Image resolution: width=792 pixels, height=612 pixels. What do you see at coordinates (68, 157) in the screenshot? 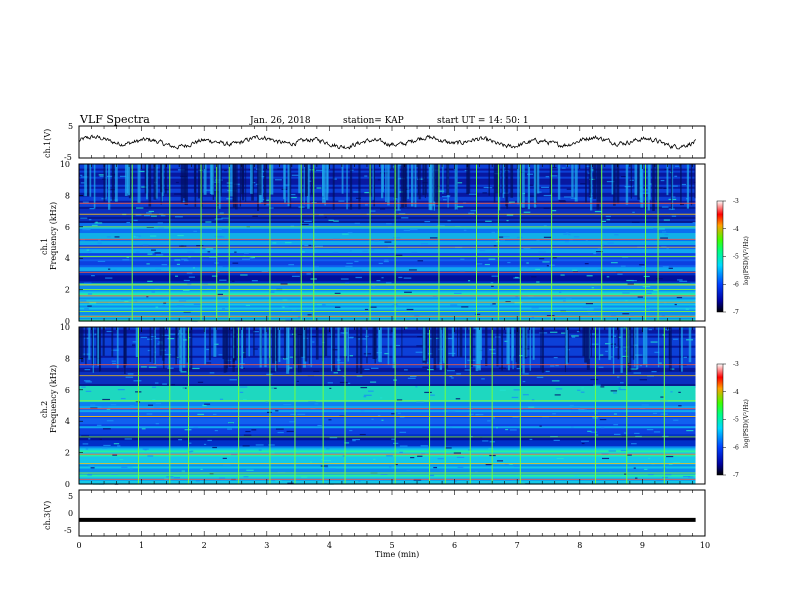
I see `ch1-ytick-bottom: -5` at bounding box center [68, 157].